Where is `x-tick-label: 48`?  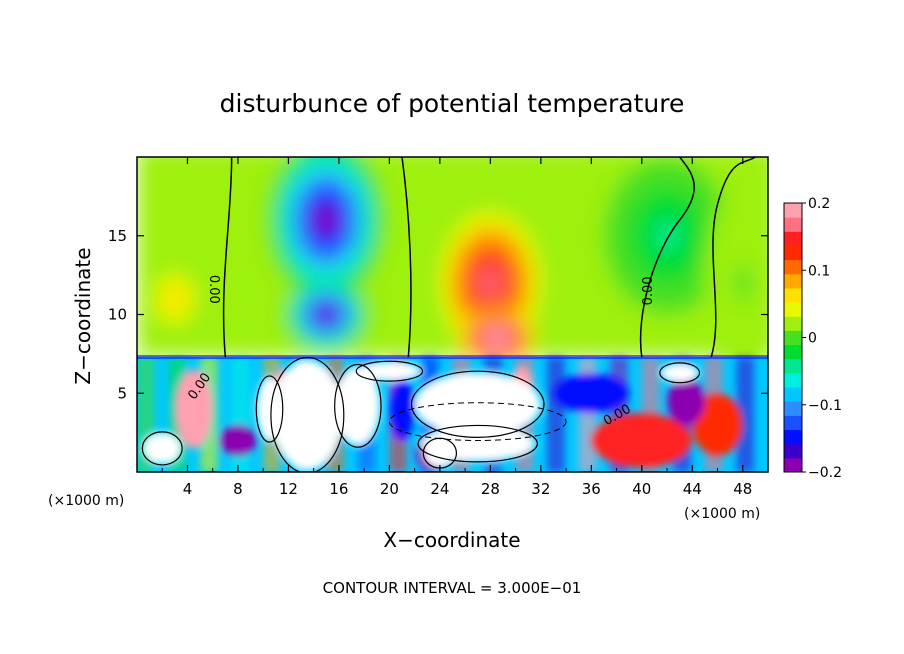
x-tick-label: 48 is located at coordinates (742, 489).